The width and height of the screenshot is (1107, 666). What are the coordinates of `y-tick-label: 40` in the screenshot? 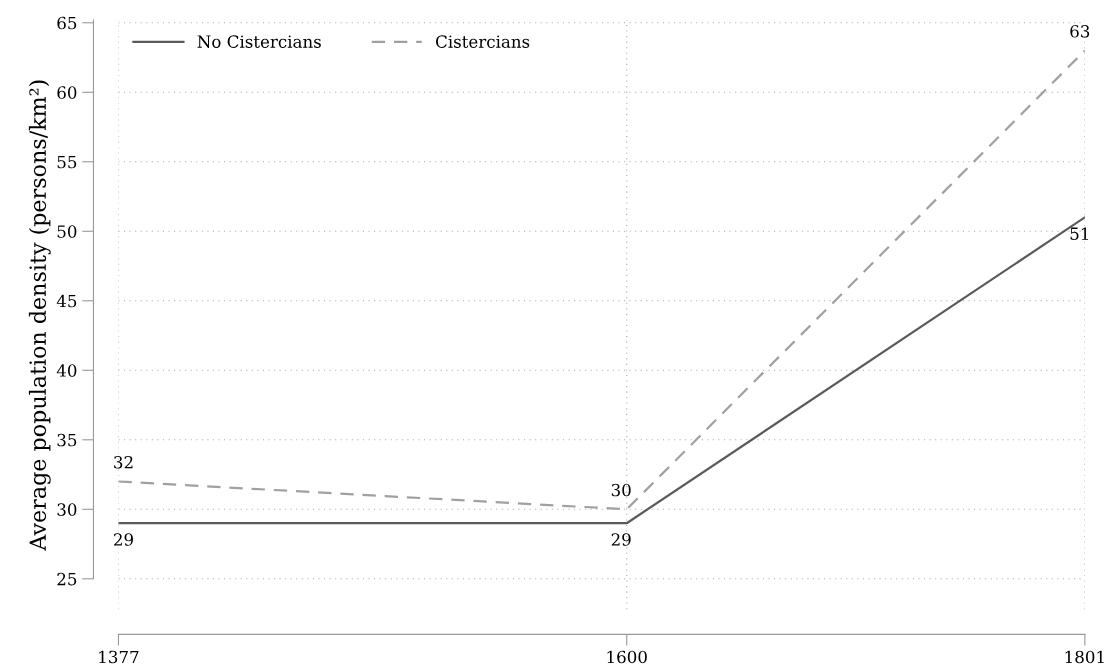 It's located at (66, 370).